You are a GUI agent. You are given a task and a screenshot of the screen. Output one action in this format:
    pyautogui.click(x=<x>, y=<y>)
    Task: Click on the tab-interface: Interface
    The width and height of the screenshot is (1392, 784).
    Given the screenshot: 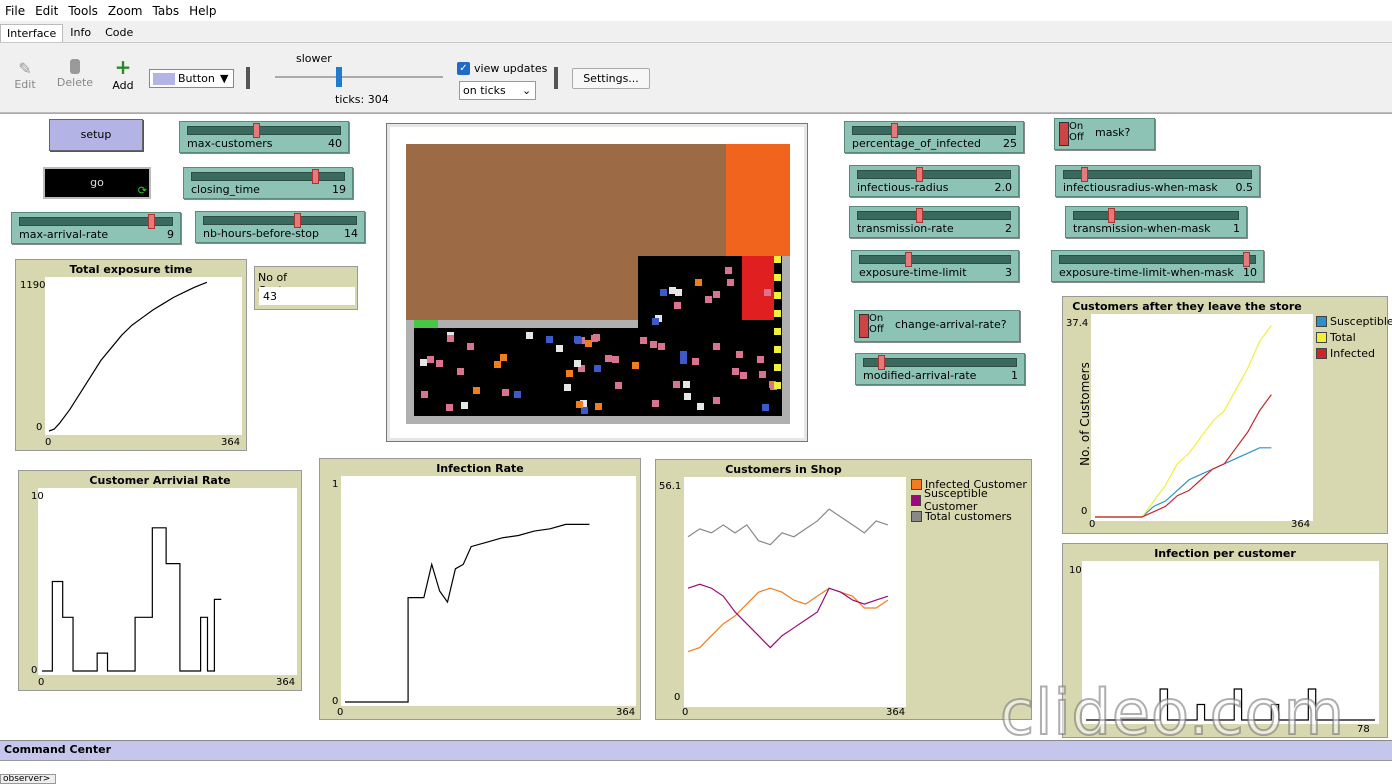 What is the action you would take?
    pyautogui.click(x=32, y=33)
    